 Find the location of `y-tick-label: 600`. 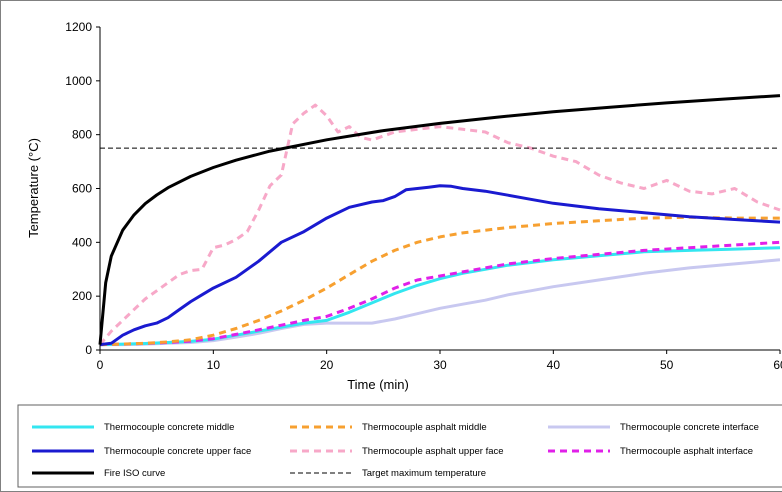

y-tick-label: 600 is located at coordinates (82, 189).